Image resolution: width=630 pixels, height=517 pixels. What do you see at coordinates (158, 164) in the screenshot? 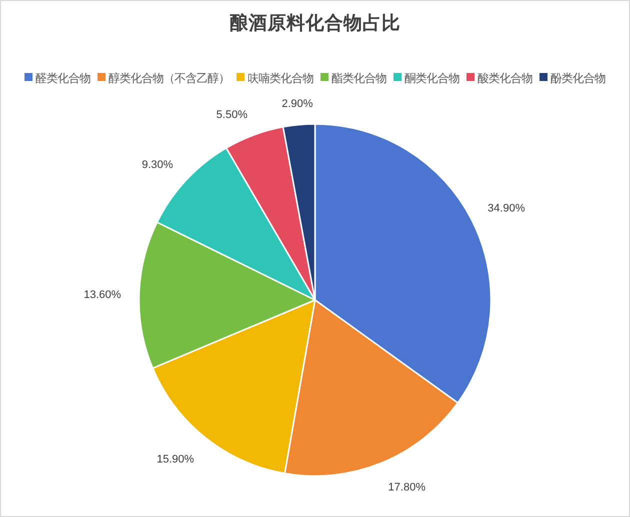
I see `data-label: 9.30%` at bounding box center [158, 164].